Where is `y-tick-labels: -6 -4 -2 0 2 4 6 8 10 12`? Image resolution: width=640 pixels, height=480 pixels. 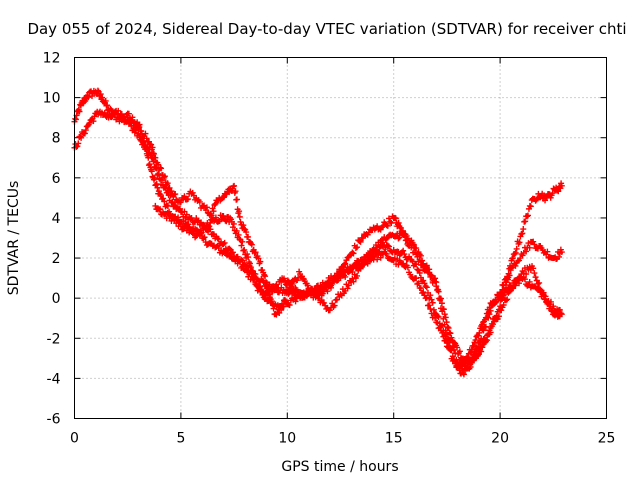
y-tick-labels: -6 -4 -2 0 2 4 6 8 10 12 is located at coordinates (52, 239).